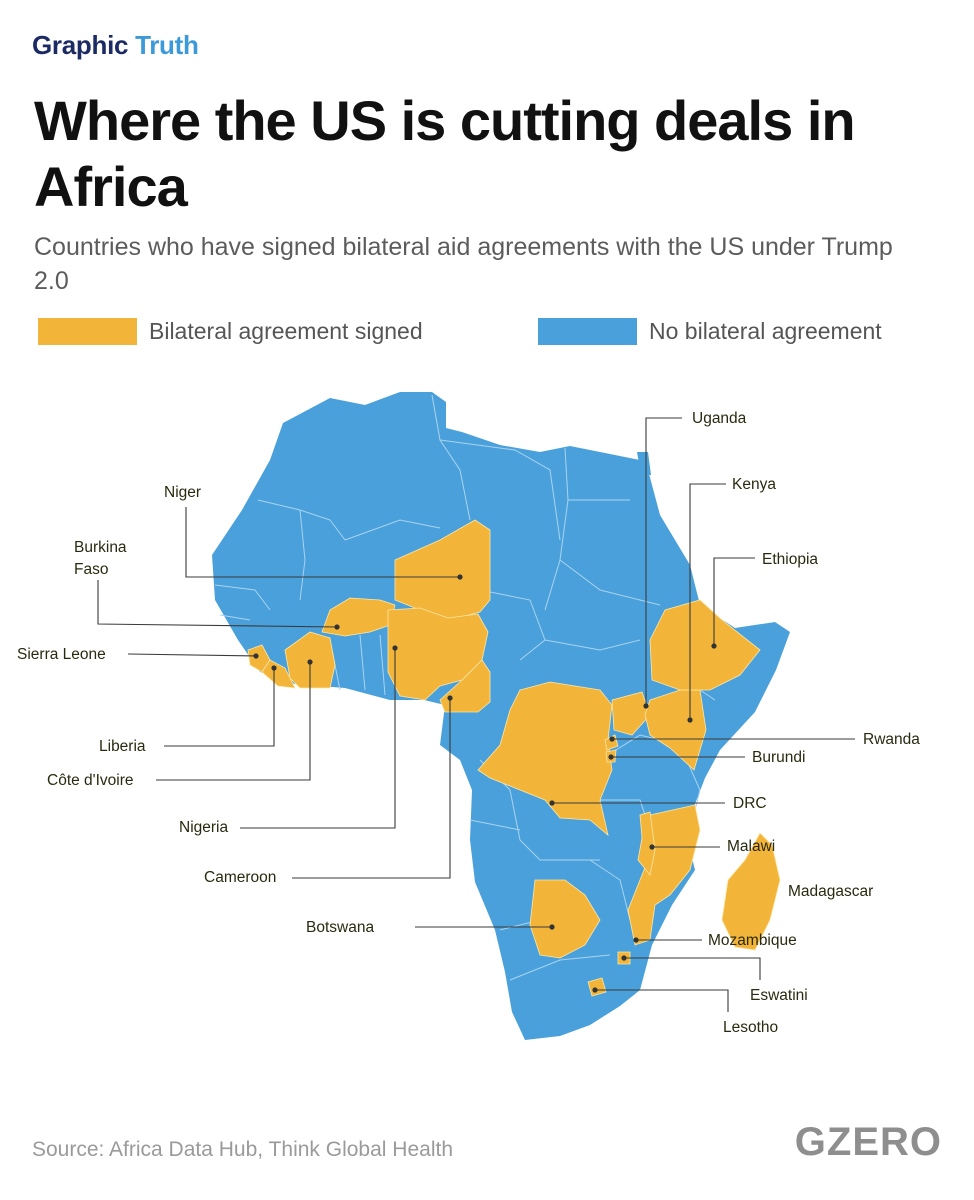 This screenshot has height=1200, width=974. What do you see at coordinates (868, 1142) in the screenshot?
I see `gzero-logo: GZERO` at bounding box center [868, 1142].